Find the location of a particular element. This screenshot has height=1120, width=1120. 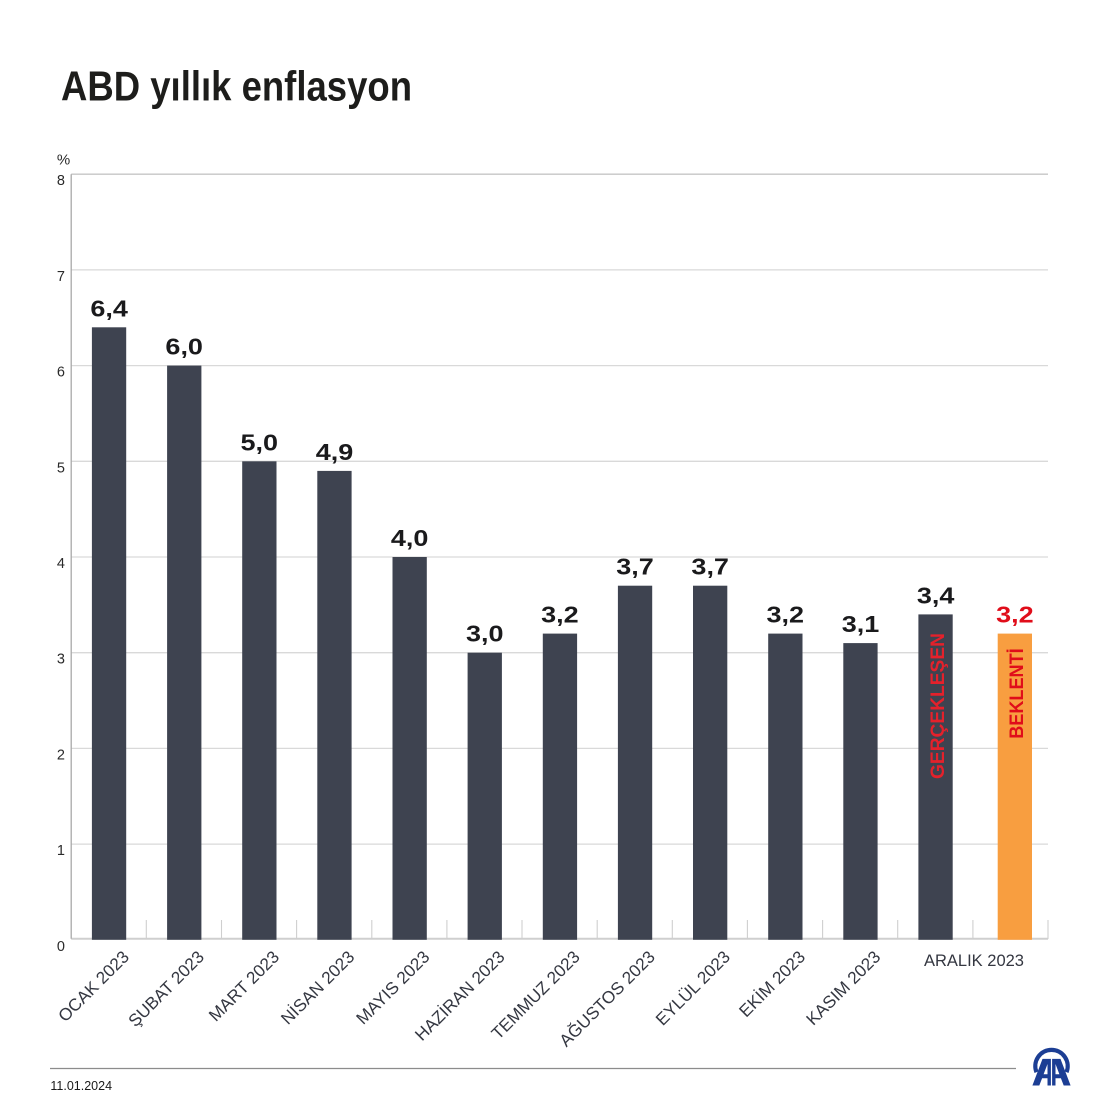

svg-text: 6,0 is located at coordinates (184, 347).